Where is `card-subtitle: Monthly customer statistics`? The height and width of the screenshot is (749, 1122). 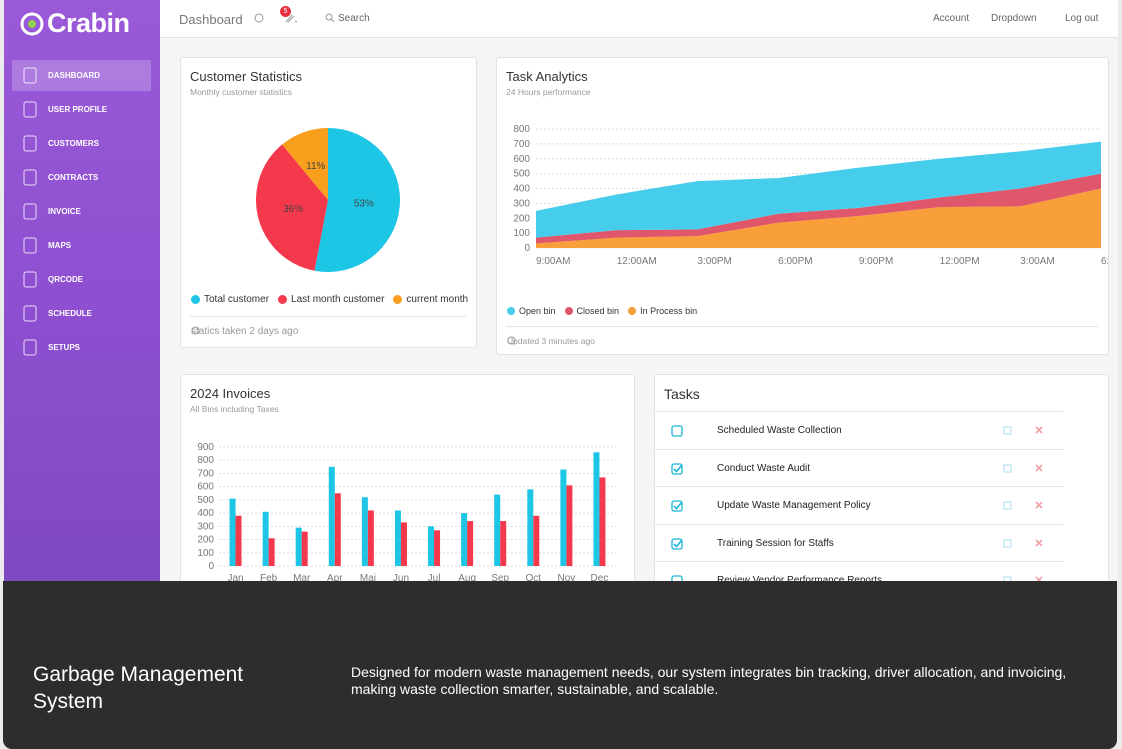
card-subtitle: Monthly customer statistics is located at coordinates (241, 92).